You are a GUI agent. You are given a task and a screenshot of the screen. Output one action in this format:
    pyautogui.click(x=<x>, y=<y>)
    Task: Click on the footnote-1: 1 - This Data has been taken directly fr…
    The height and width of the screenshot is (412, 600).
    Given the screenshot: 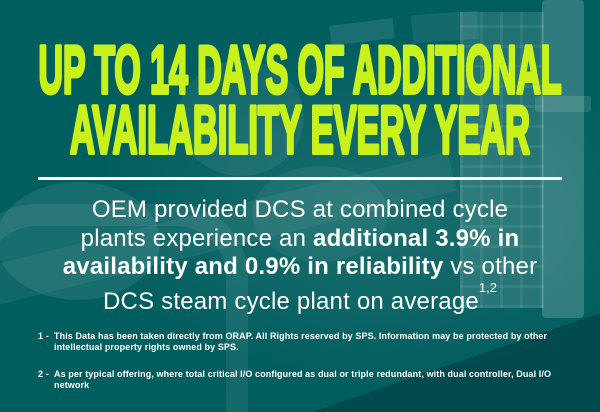 What is the action you would take?
    pyautogui.click(x=305, y=342)
    